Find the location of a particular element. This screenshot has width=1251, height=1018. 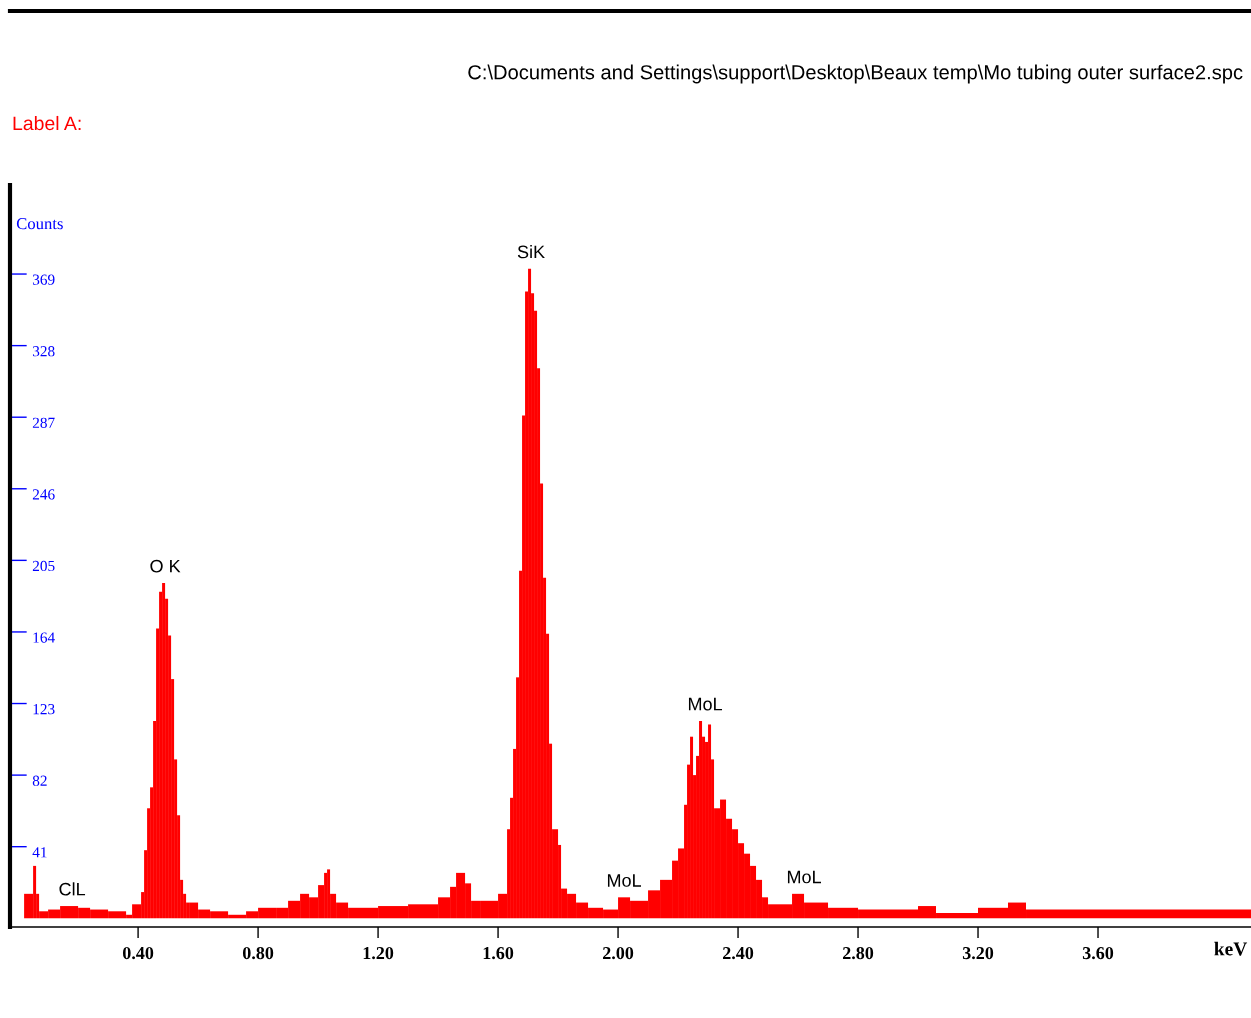

y-tick-label: 82 is located at coordinates (39, 780).